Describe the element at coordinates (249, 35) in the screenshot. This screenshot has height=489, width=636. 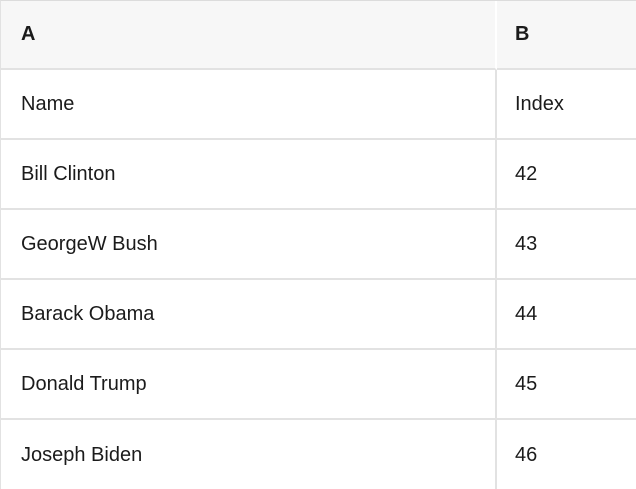
I see `column-header-a: A` at that location.